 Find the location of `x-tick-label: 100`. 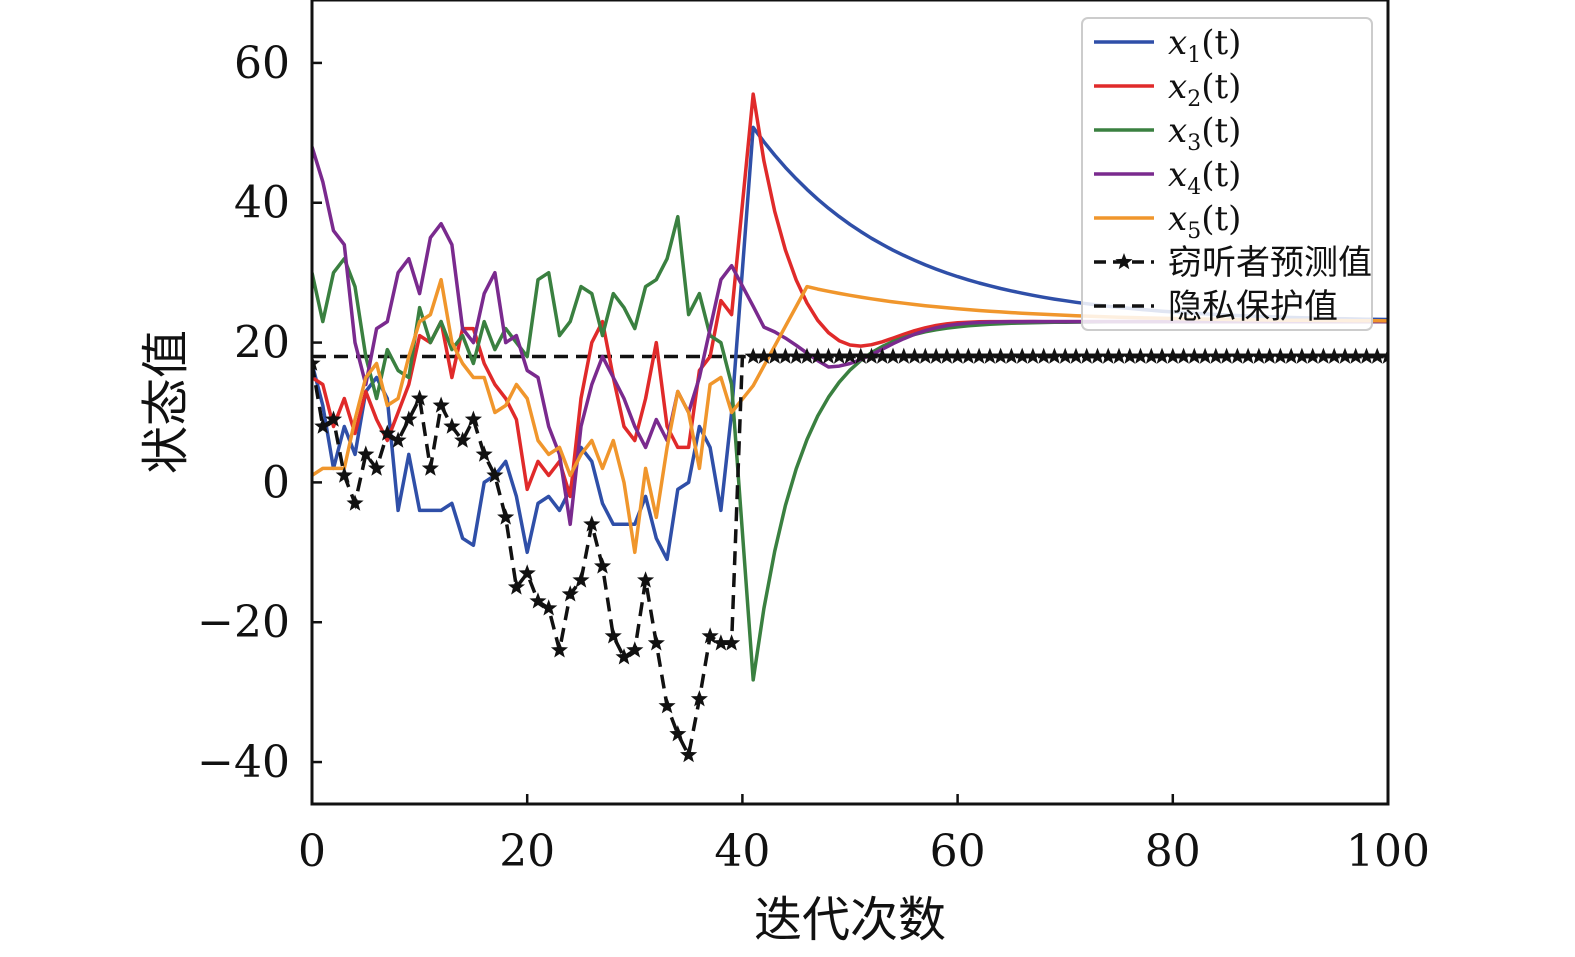

x-tick-label: 100 is located at coordinates (1388, 851).